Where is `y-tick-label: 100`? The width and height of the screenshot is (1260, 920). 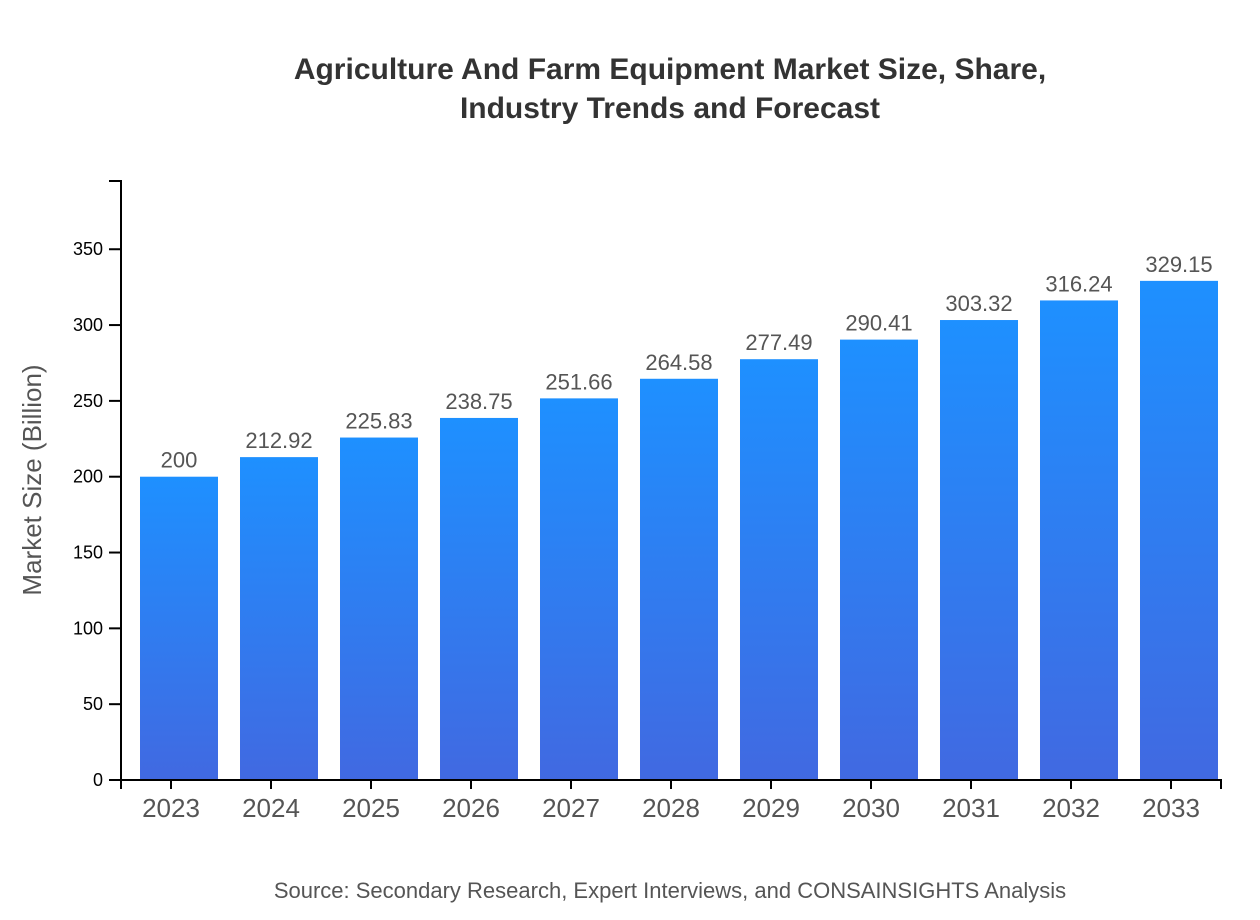
y-tick-label: 100 is located at coordinates (88, 628).